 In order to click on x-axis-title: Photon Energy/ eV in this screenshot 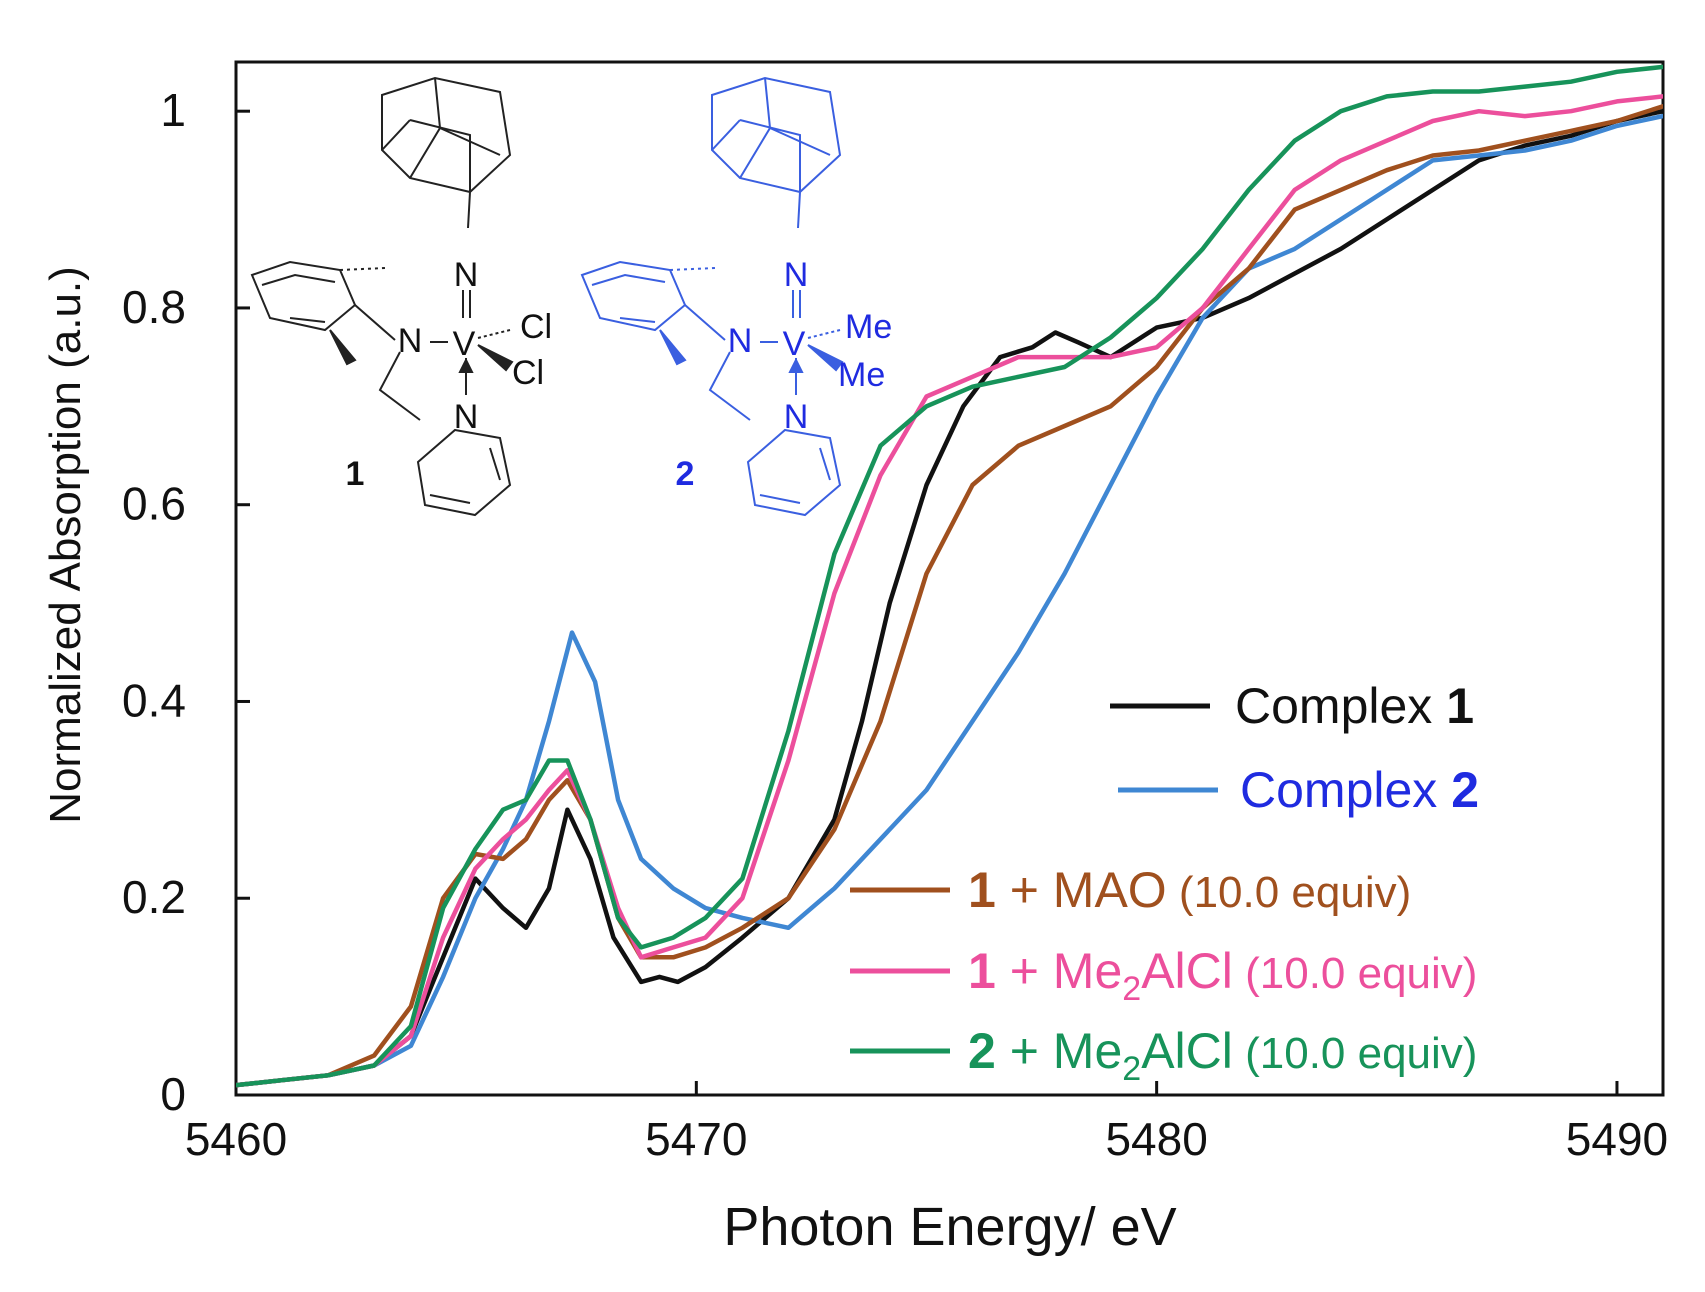, I will do `click(949, 1227)`.